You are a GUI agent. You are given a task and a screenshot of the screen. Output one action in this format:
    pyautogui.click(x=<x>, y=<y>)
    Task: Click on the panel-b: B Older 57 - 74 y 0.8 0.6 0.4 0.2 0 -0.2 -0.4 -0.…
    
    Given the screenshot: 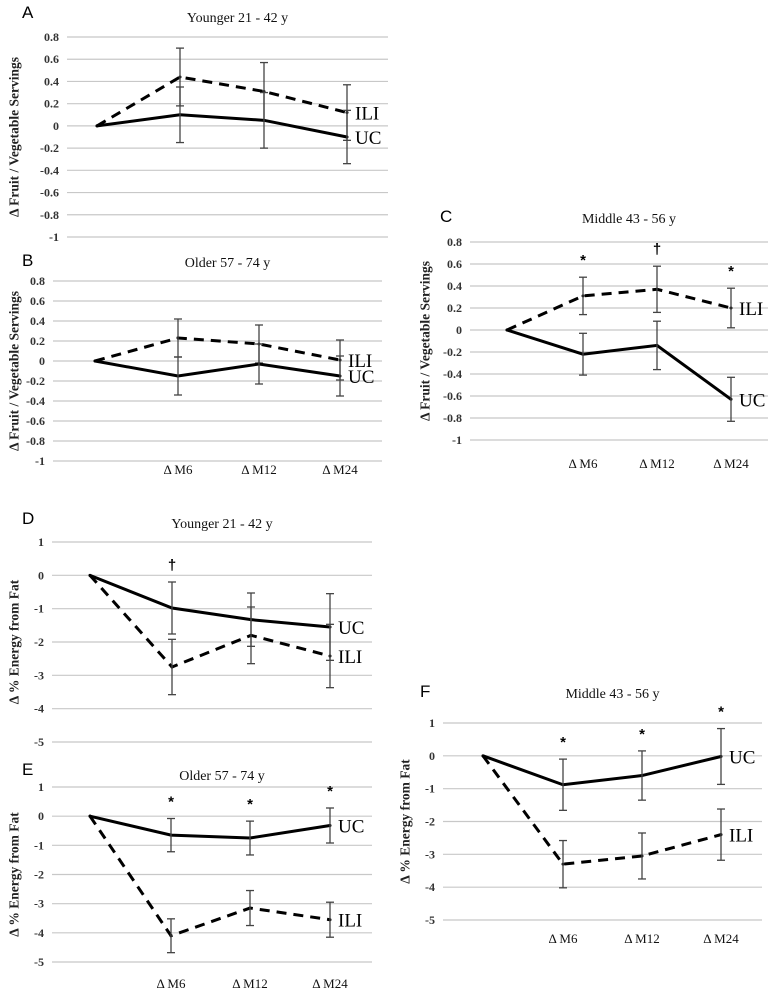 What is the action you would take?
    pyautogui.click(x=194, y=364)
    